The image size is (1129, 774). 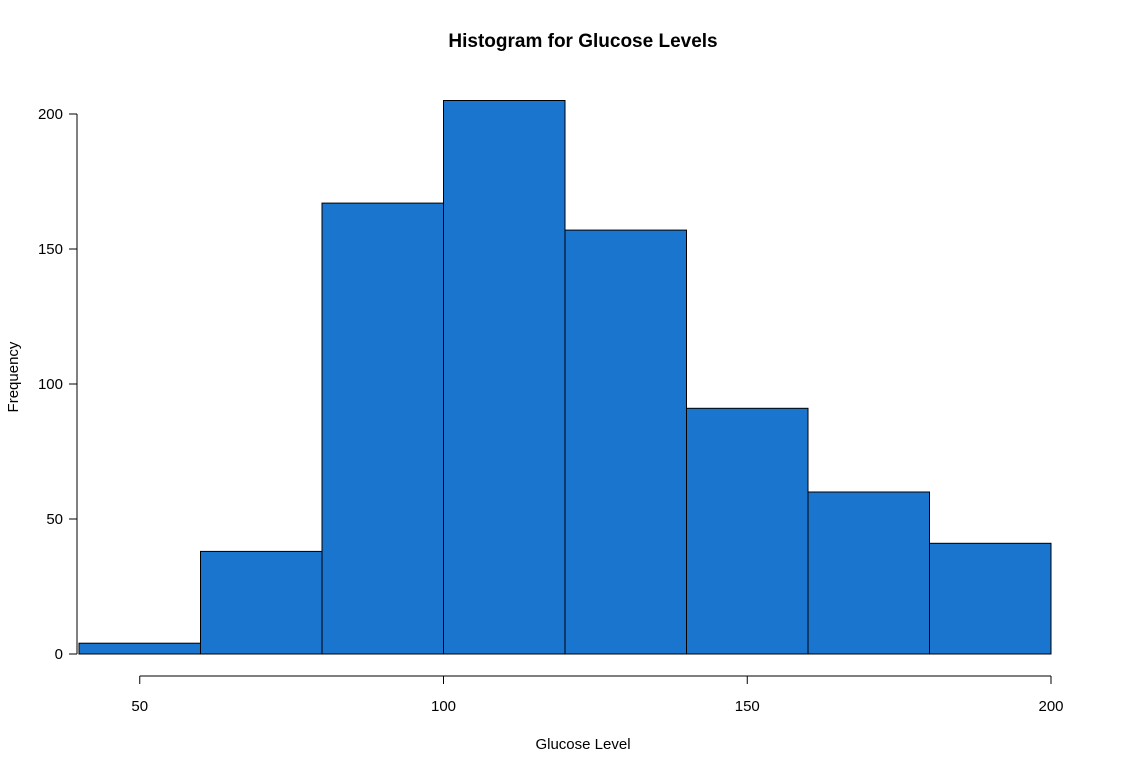 I want to click on x-axis-label: Glucose Level, so click(x=582, y=744).